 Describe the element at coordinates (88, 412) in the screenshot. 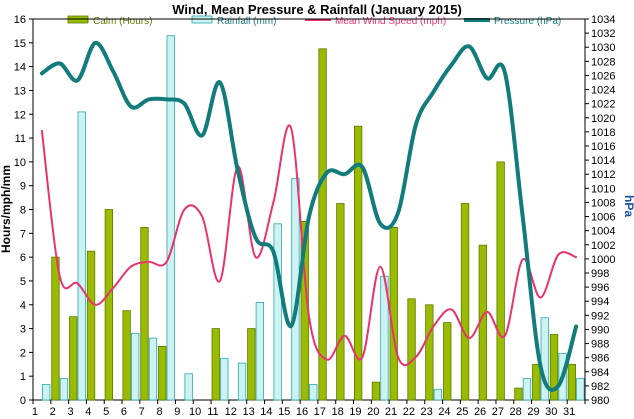

I see `x-tick-label: 4` at that location.